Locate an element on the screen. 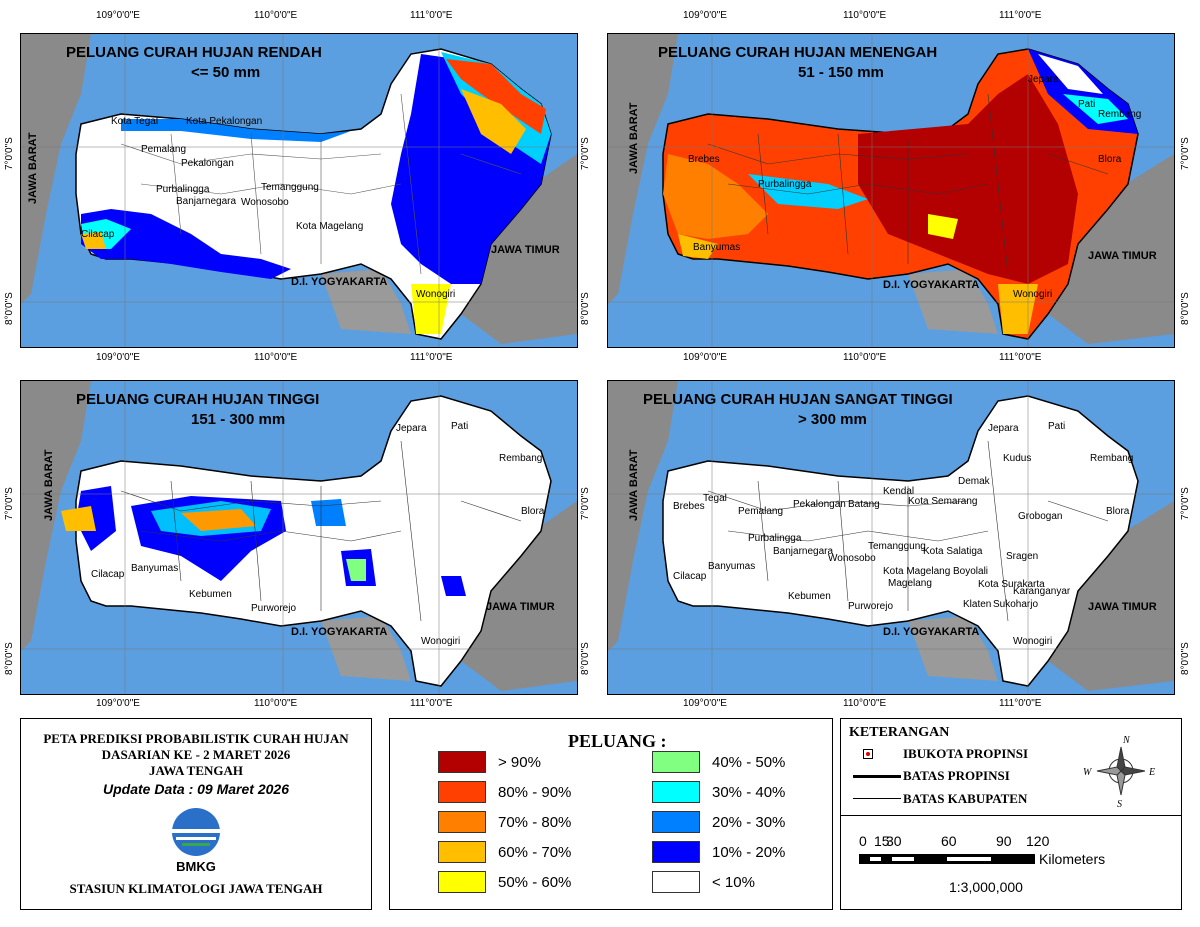 This screenshot has height=927, width=1200. district-label: Demak is located at coordinates (974, 481).